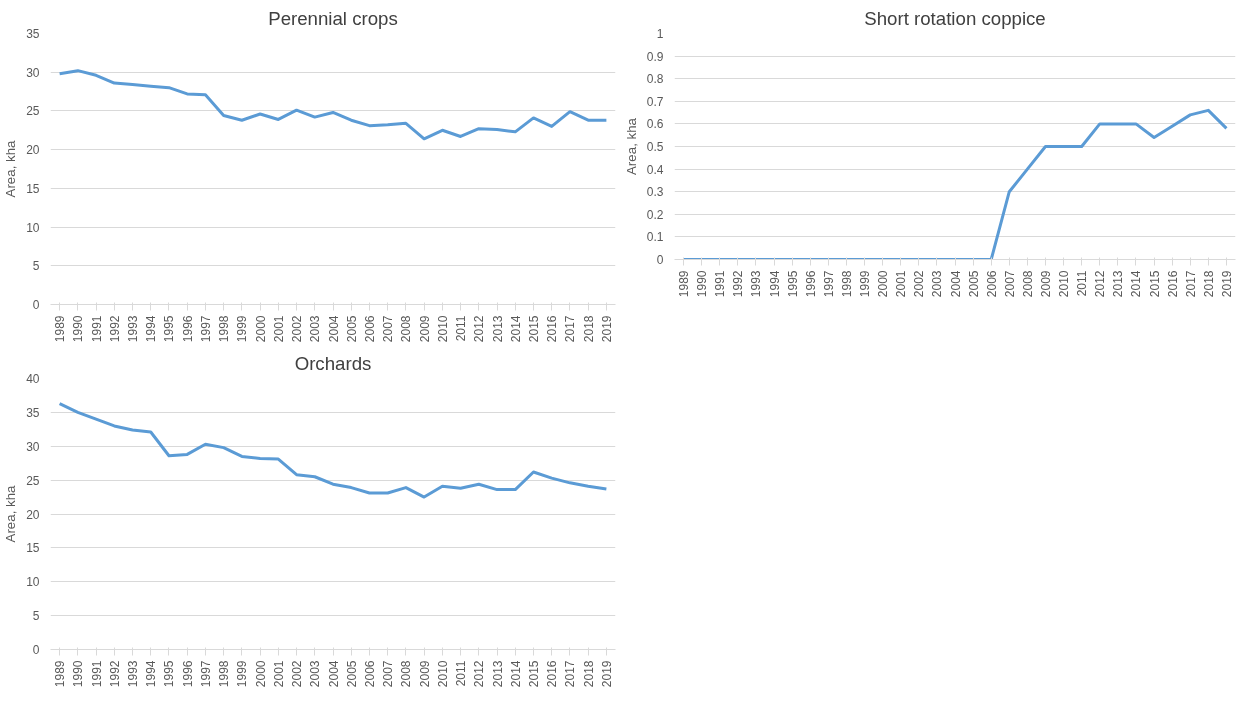 The width and height of the screenshot is (1252, 718). Describe the element at coordinates (660, 34) in the screenshot. I see `y-tick-label: 1` at that location.